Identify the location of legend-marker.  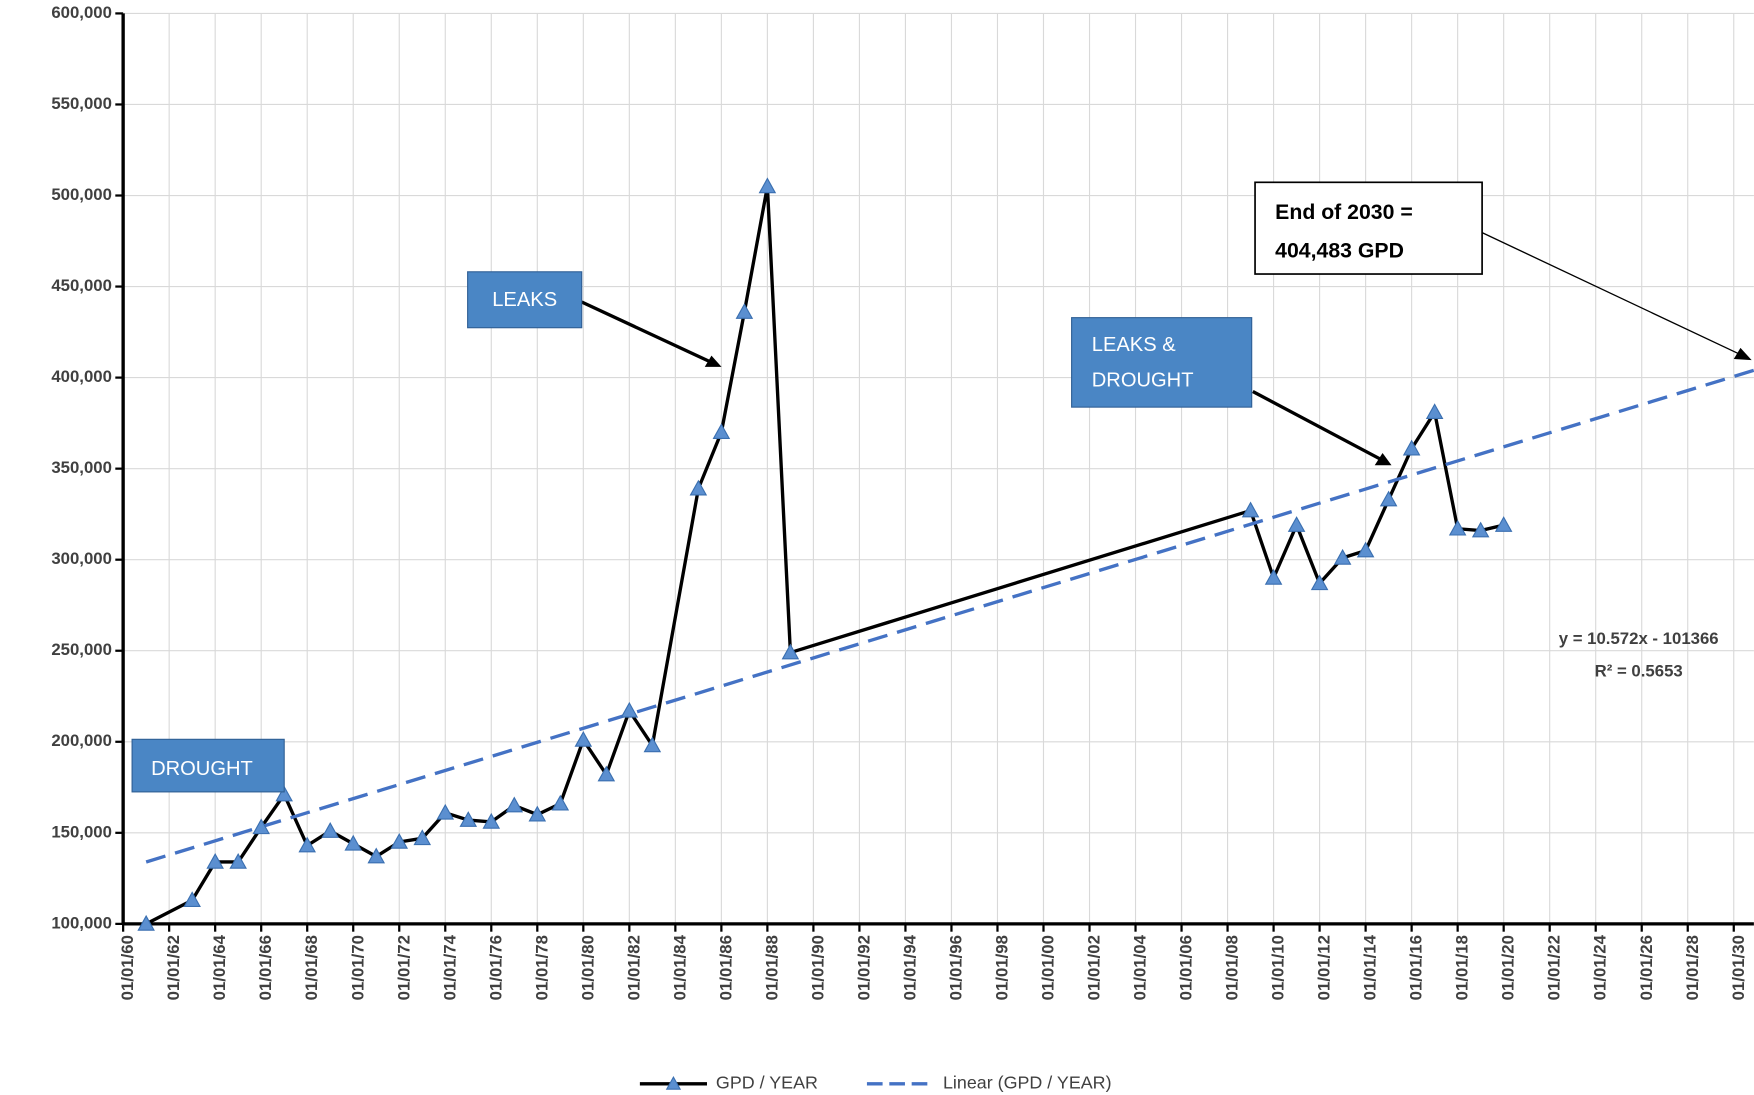
(673, 1082).